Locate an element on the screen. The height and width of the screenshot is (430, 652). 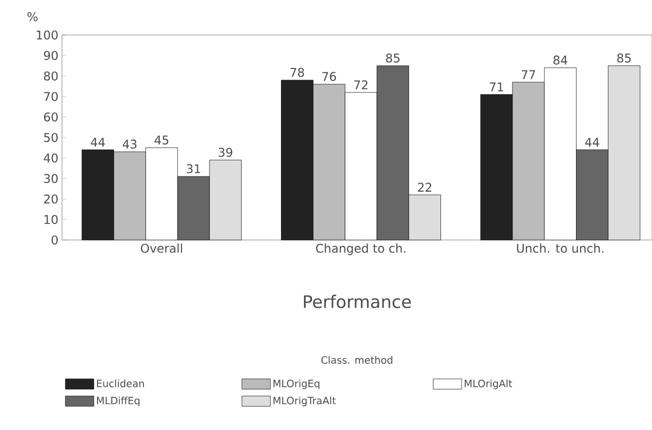
data-label: 22 is located at coordinates (425, 187).